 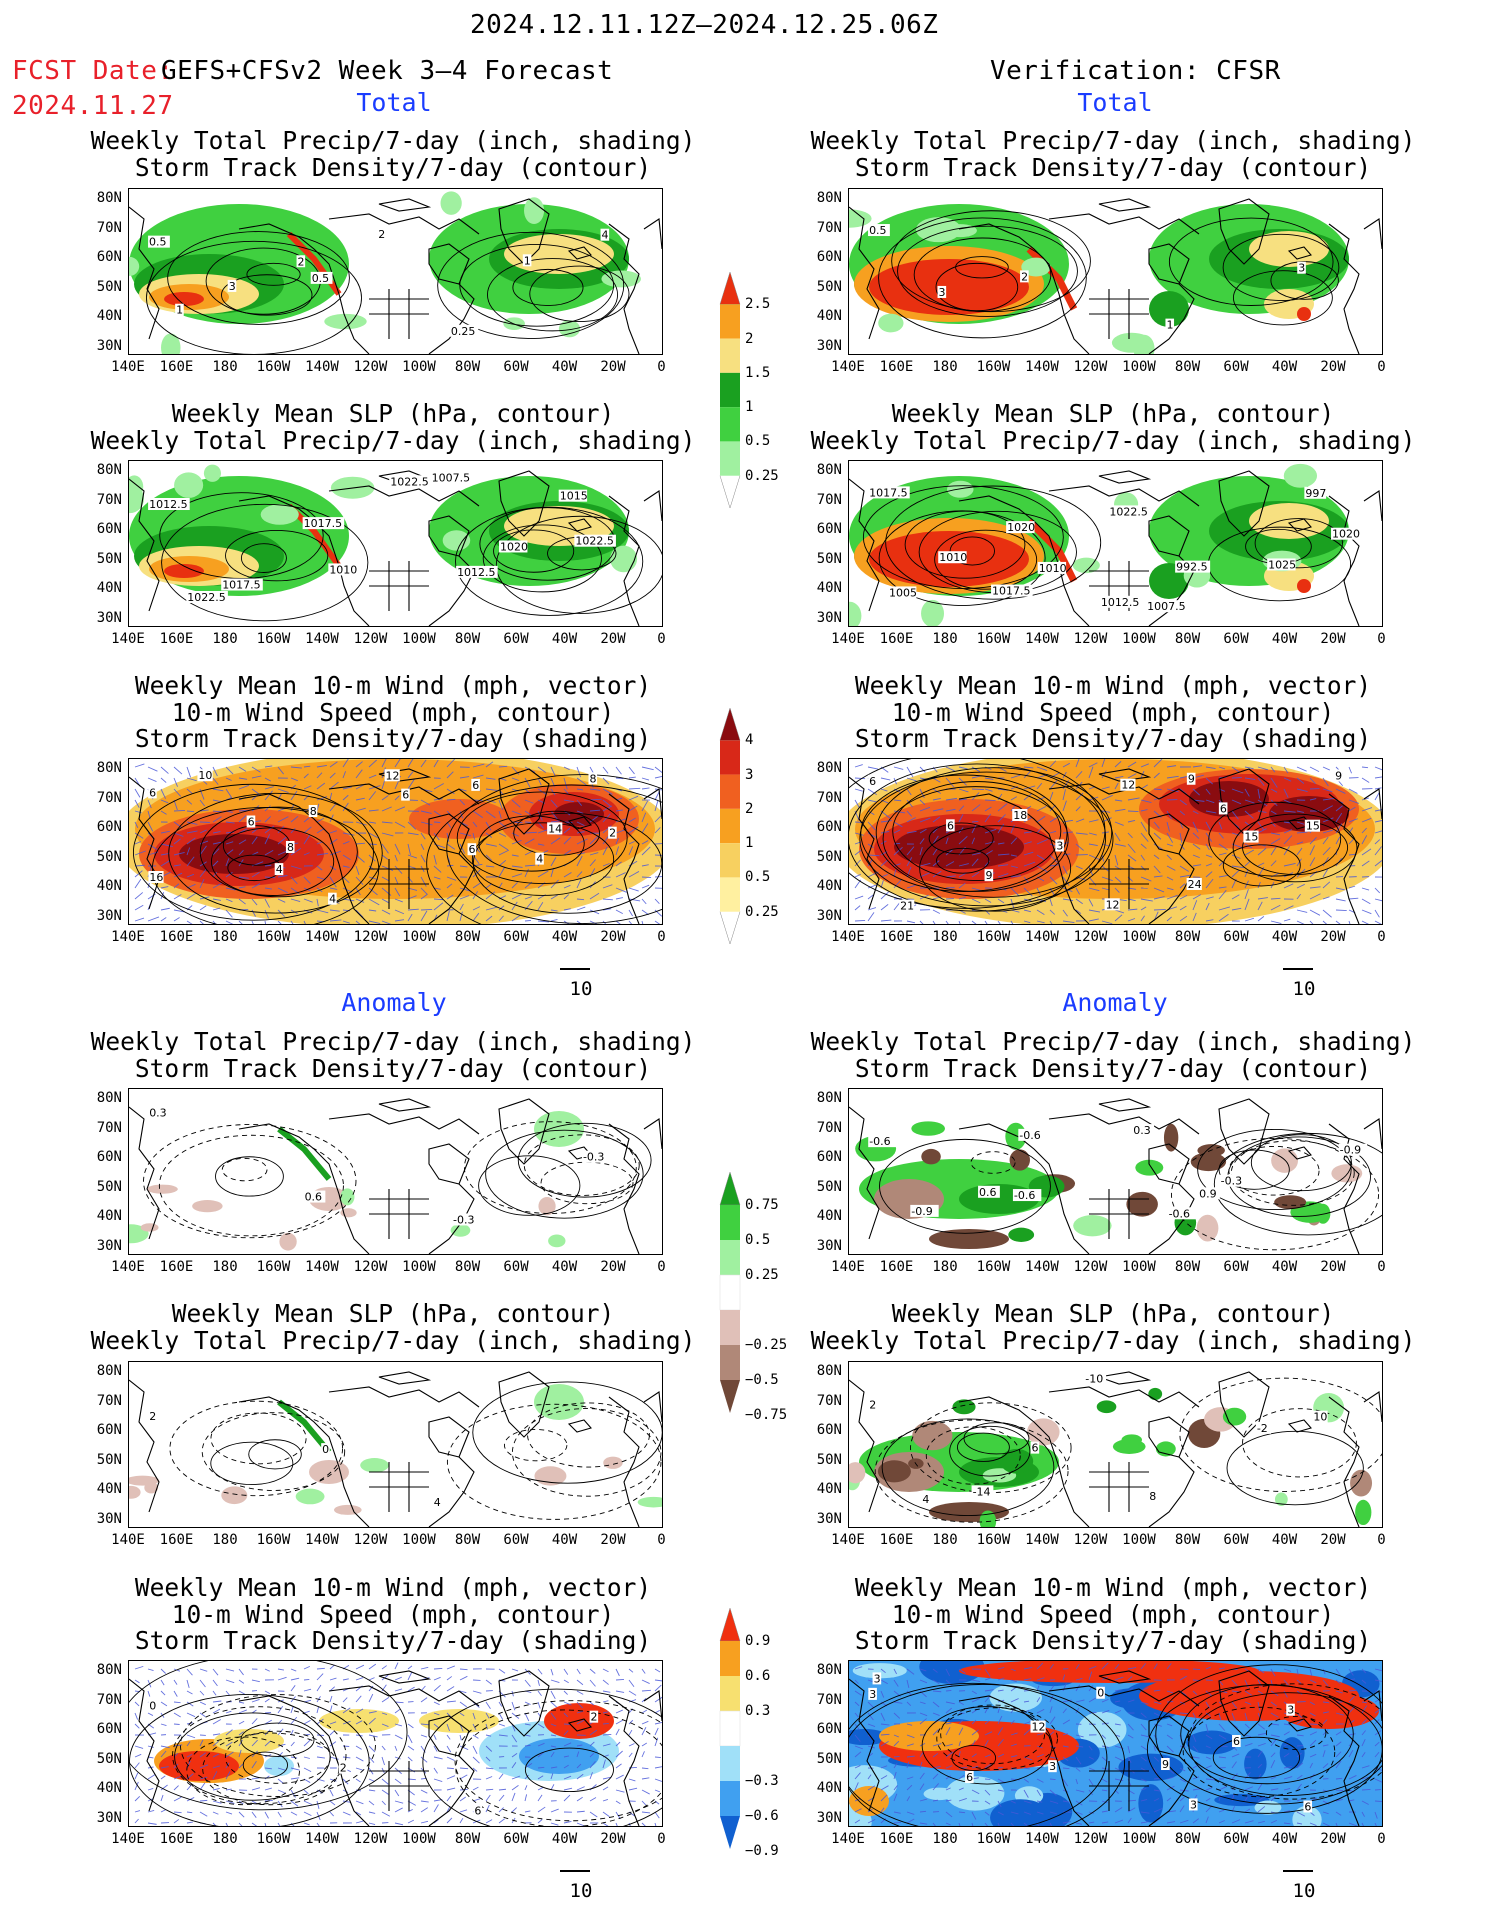 What do you see at coordinates (109, 617) in the screenshot?
I see `lat-label-r2c1-5: 30N` at bounding box center [109, 617].